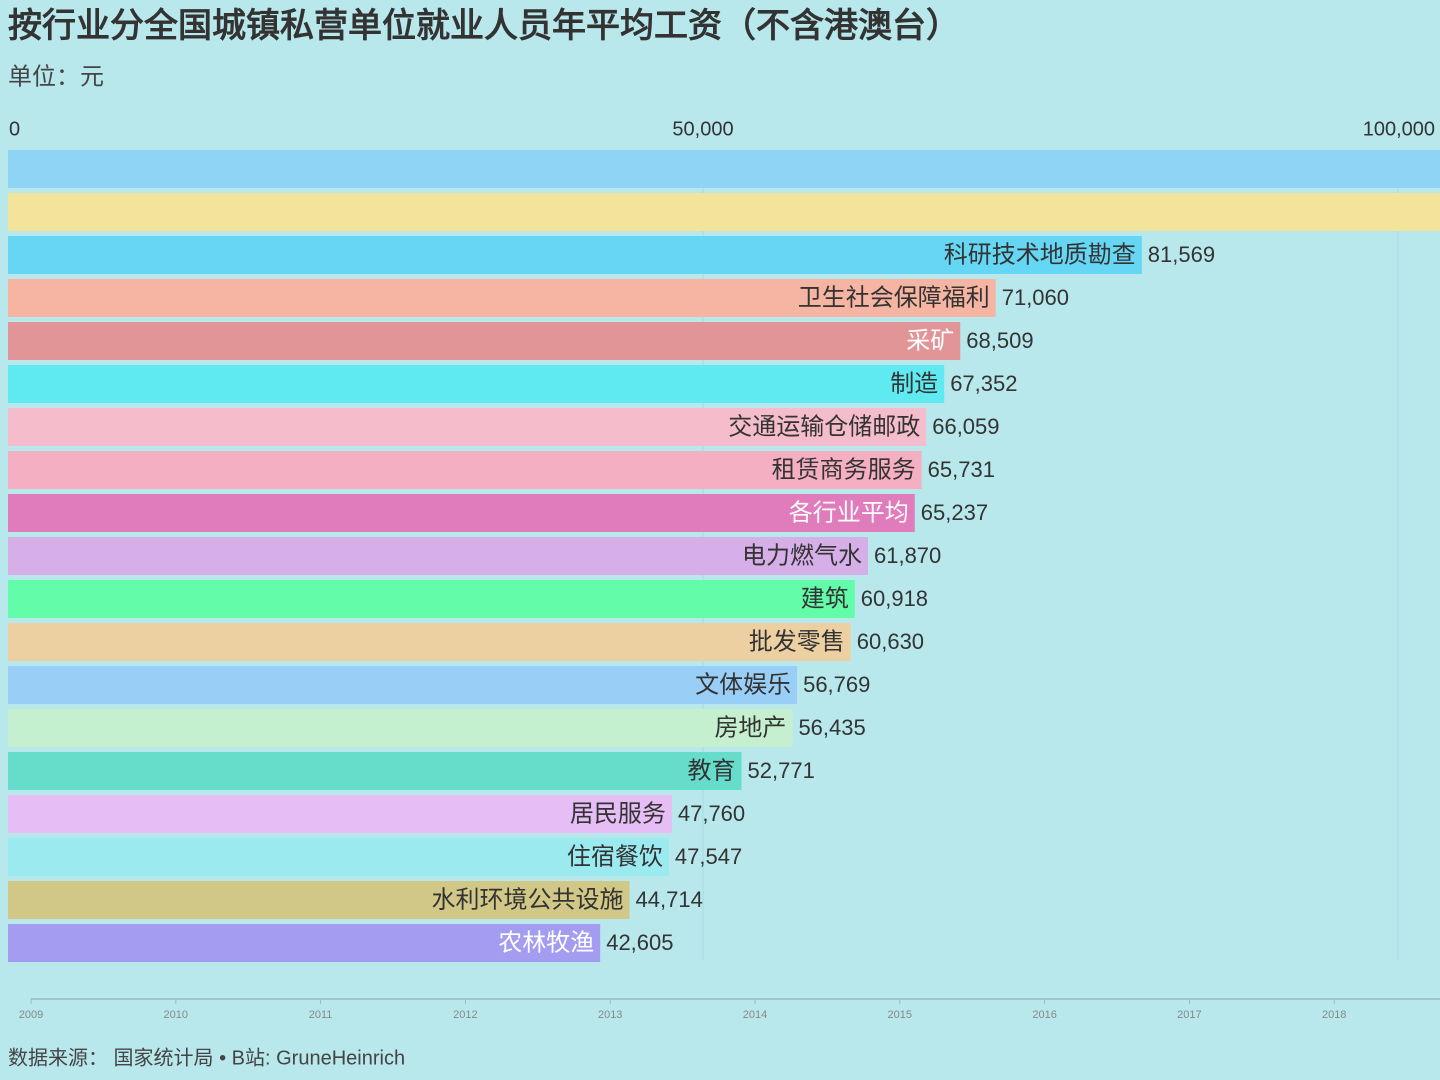 The width and height of the screenshot is (1440, 1080). Describe the element at coordinates (824, 426) in the screenshot. I see `bar-category-label: 交通运输仓储邮政` at that location.